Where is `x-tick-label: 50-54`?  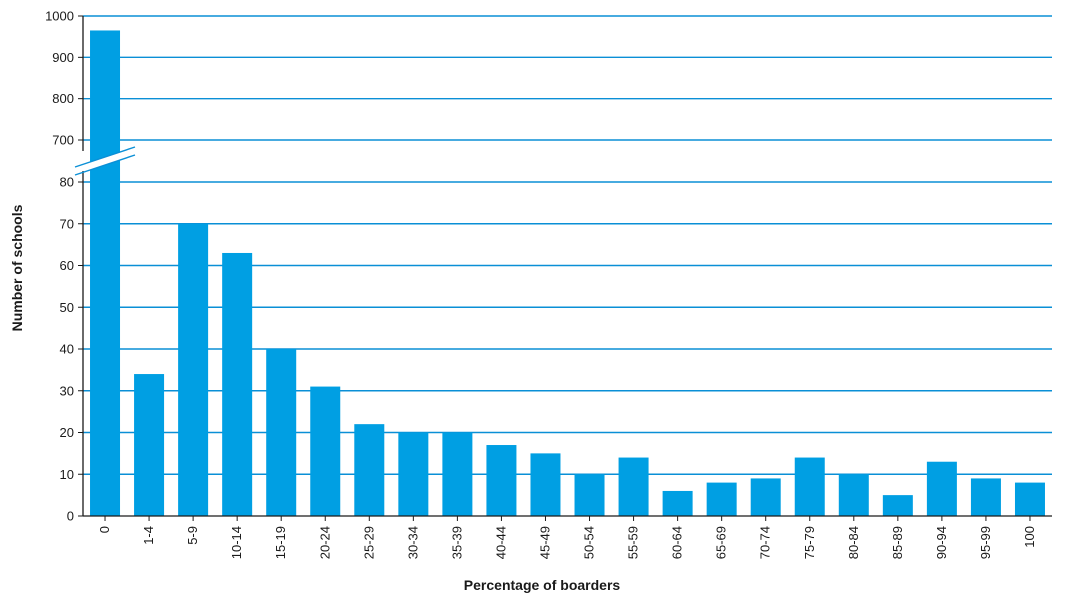
x-tick-label: 50-54 is located at coordinates (589, 542).